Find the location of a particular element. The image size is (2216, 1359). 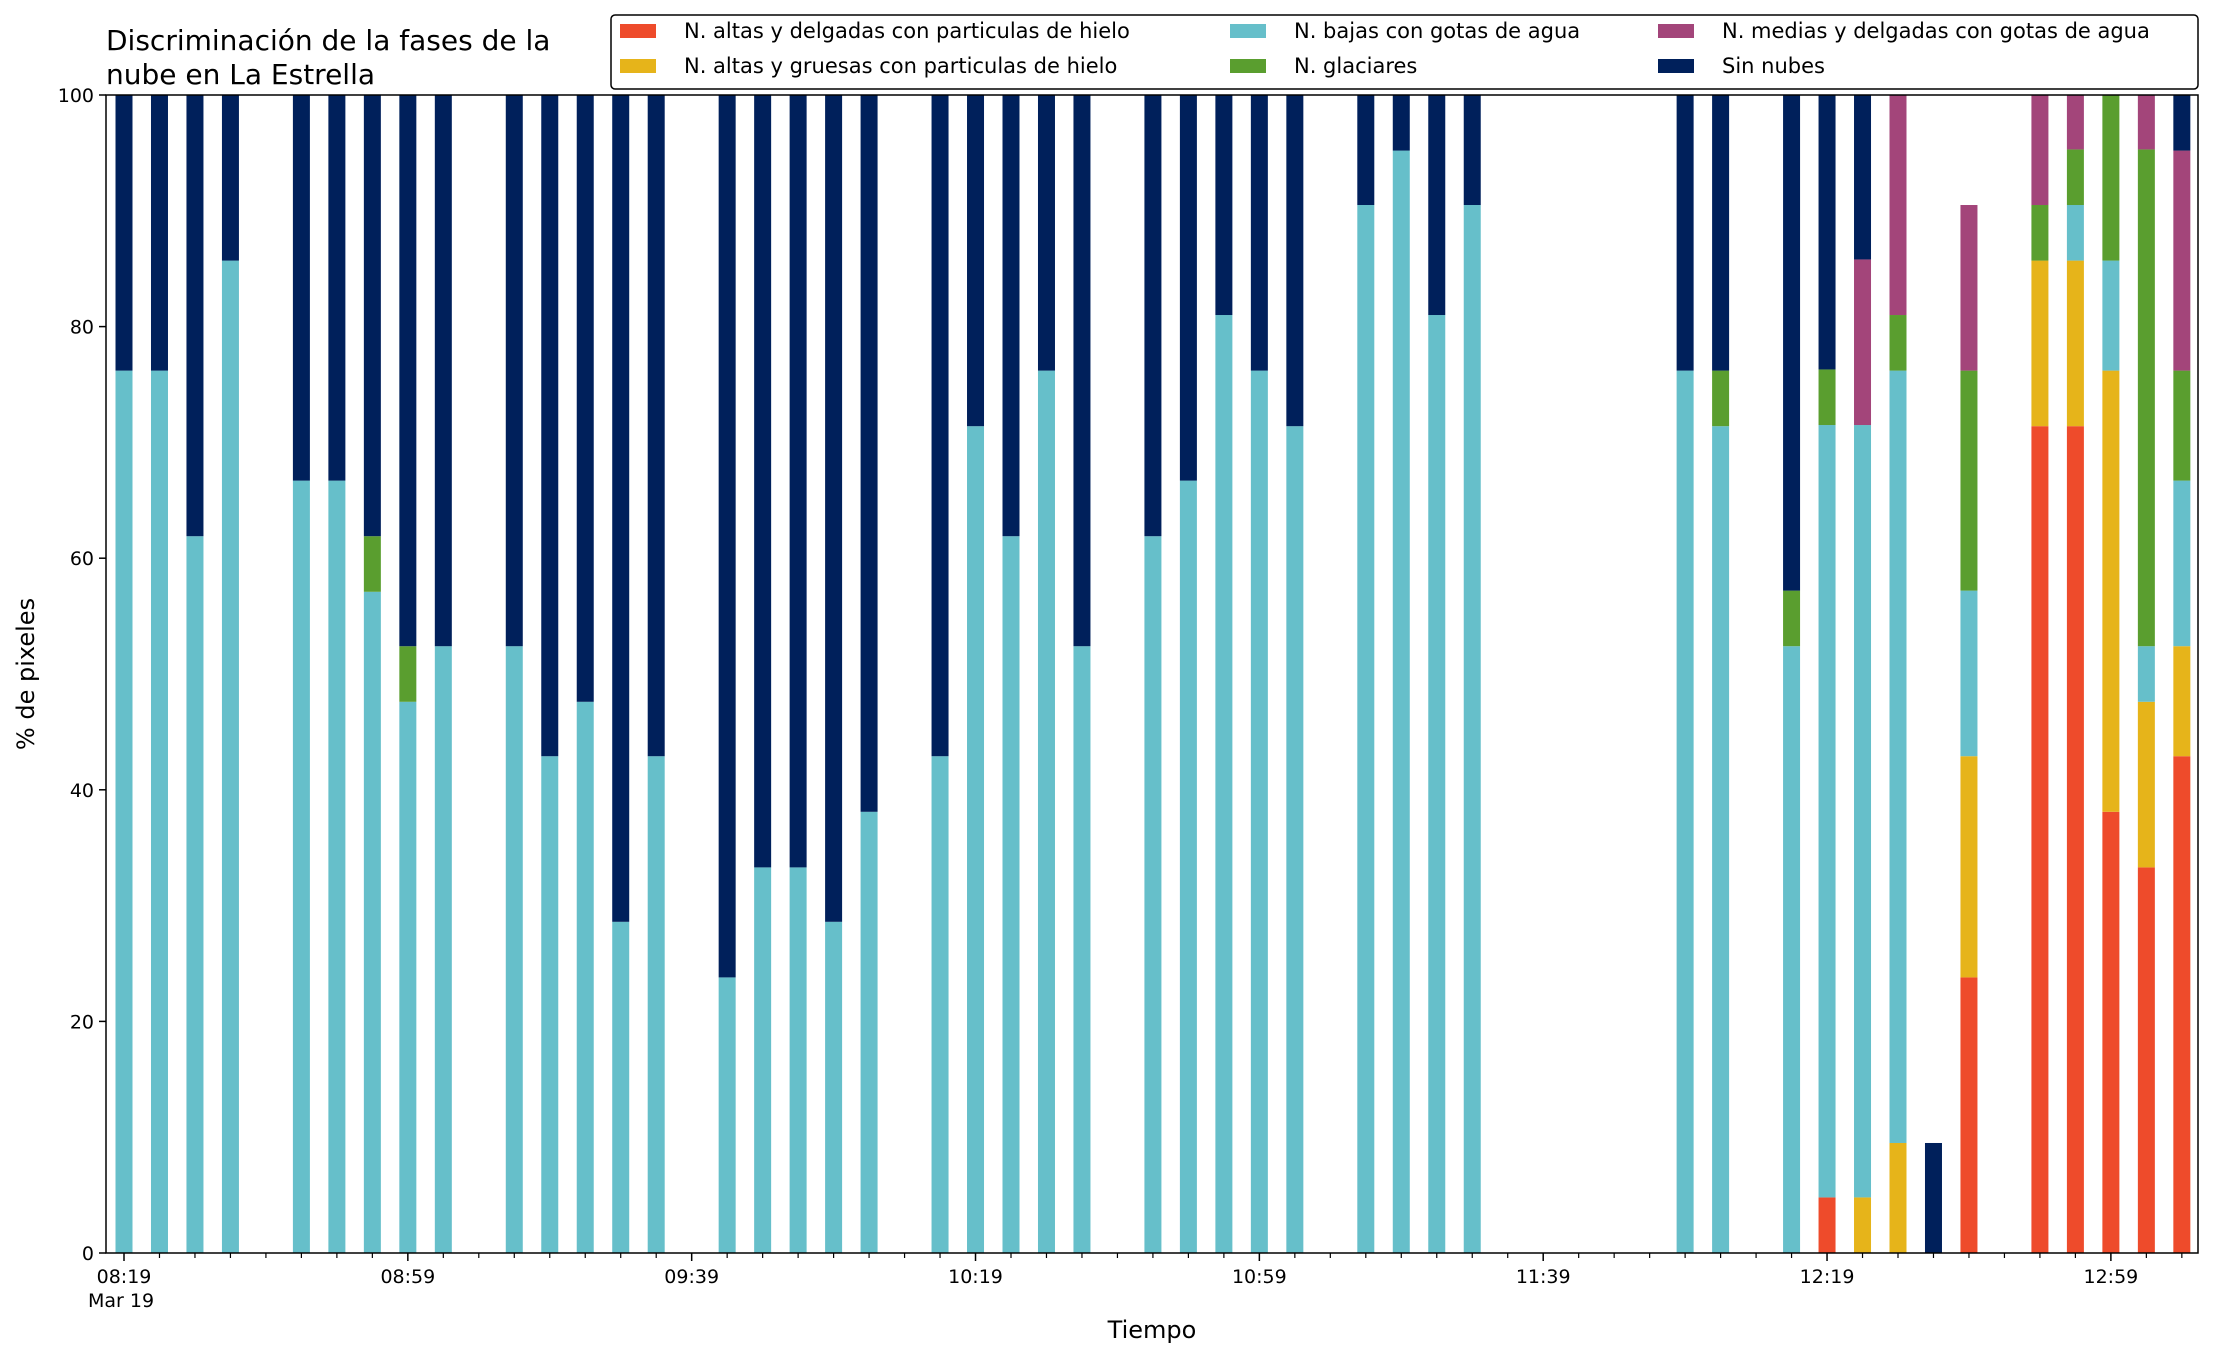

legend-swatch is located at coordinates (638, 31).